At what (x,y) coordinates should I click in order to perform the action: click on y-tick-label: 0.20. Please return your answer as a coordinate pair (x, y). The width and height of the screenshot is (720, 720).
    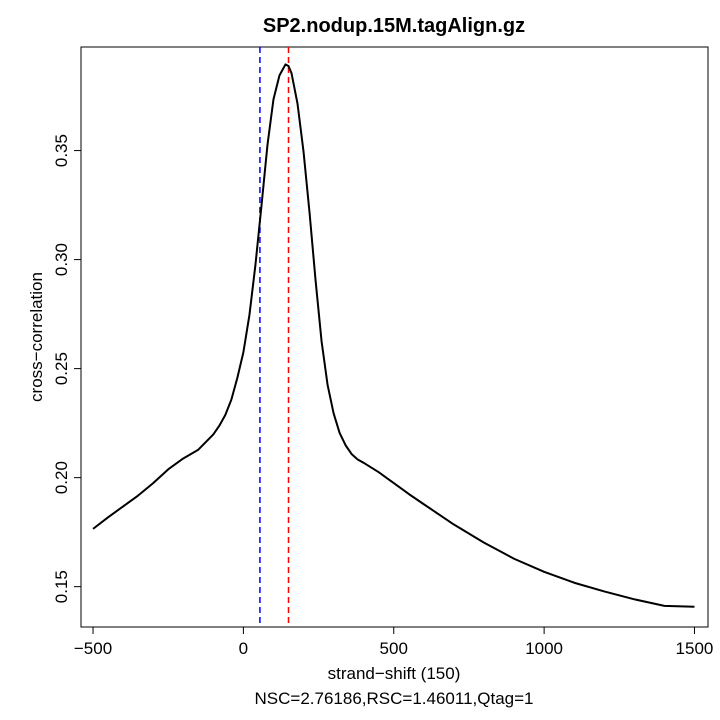
    Looking at the image, I should click on (61, 477).